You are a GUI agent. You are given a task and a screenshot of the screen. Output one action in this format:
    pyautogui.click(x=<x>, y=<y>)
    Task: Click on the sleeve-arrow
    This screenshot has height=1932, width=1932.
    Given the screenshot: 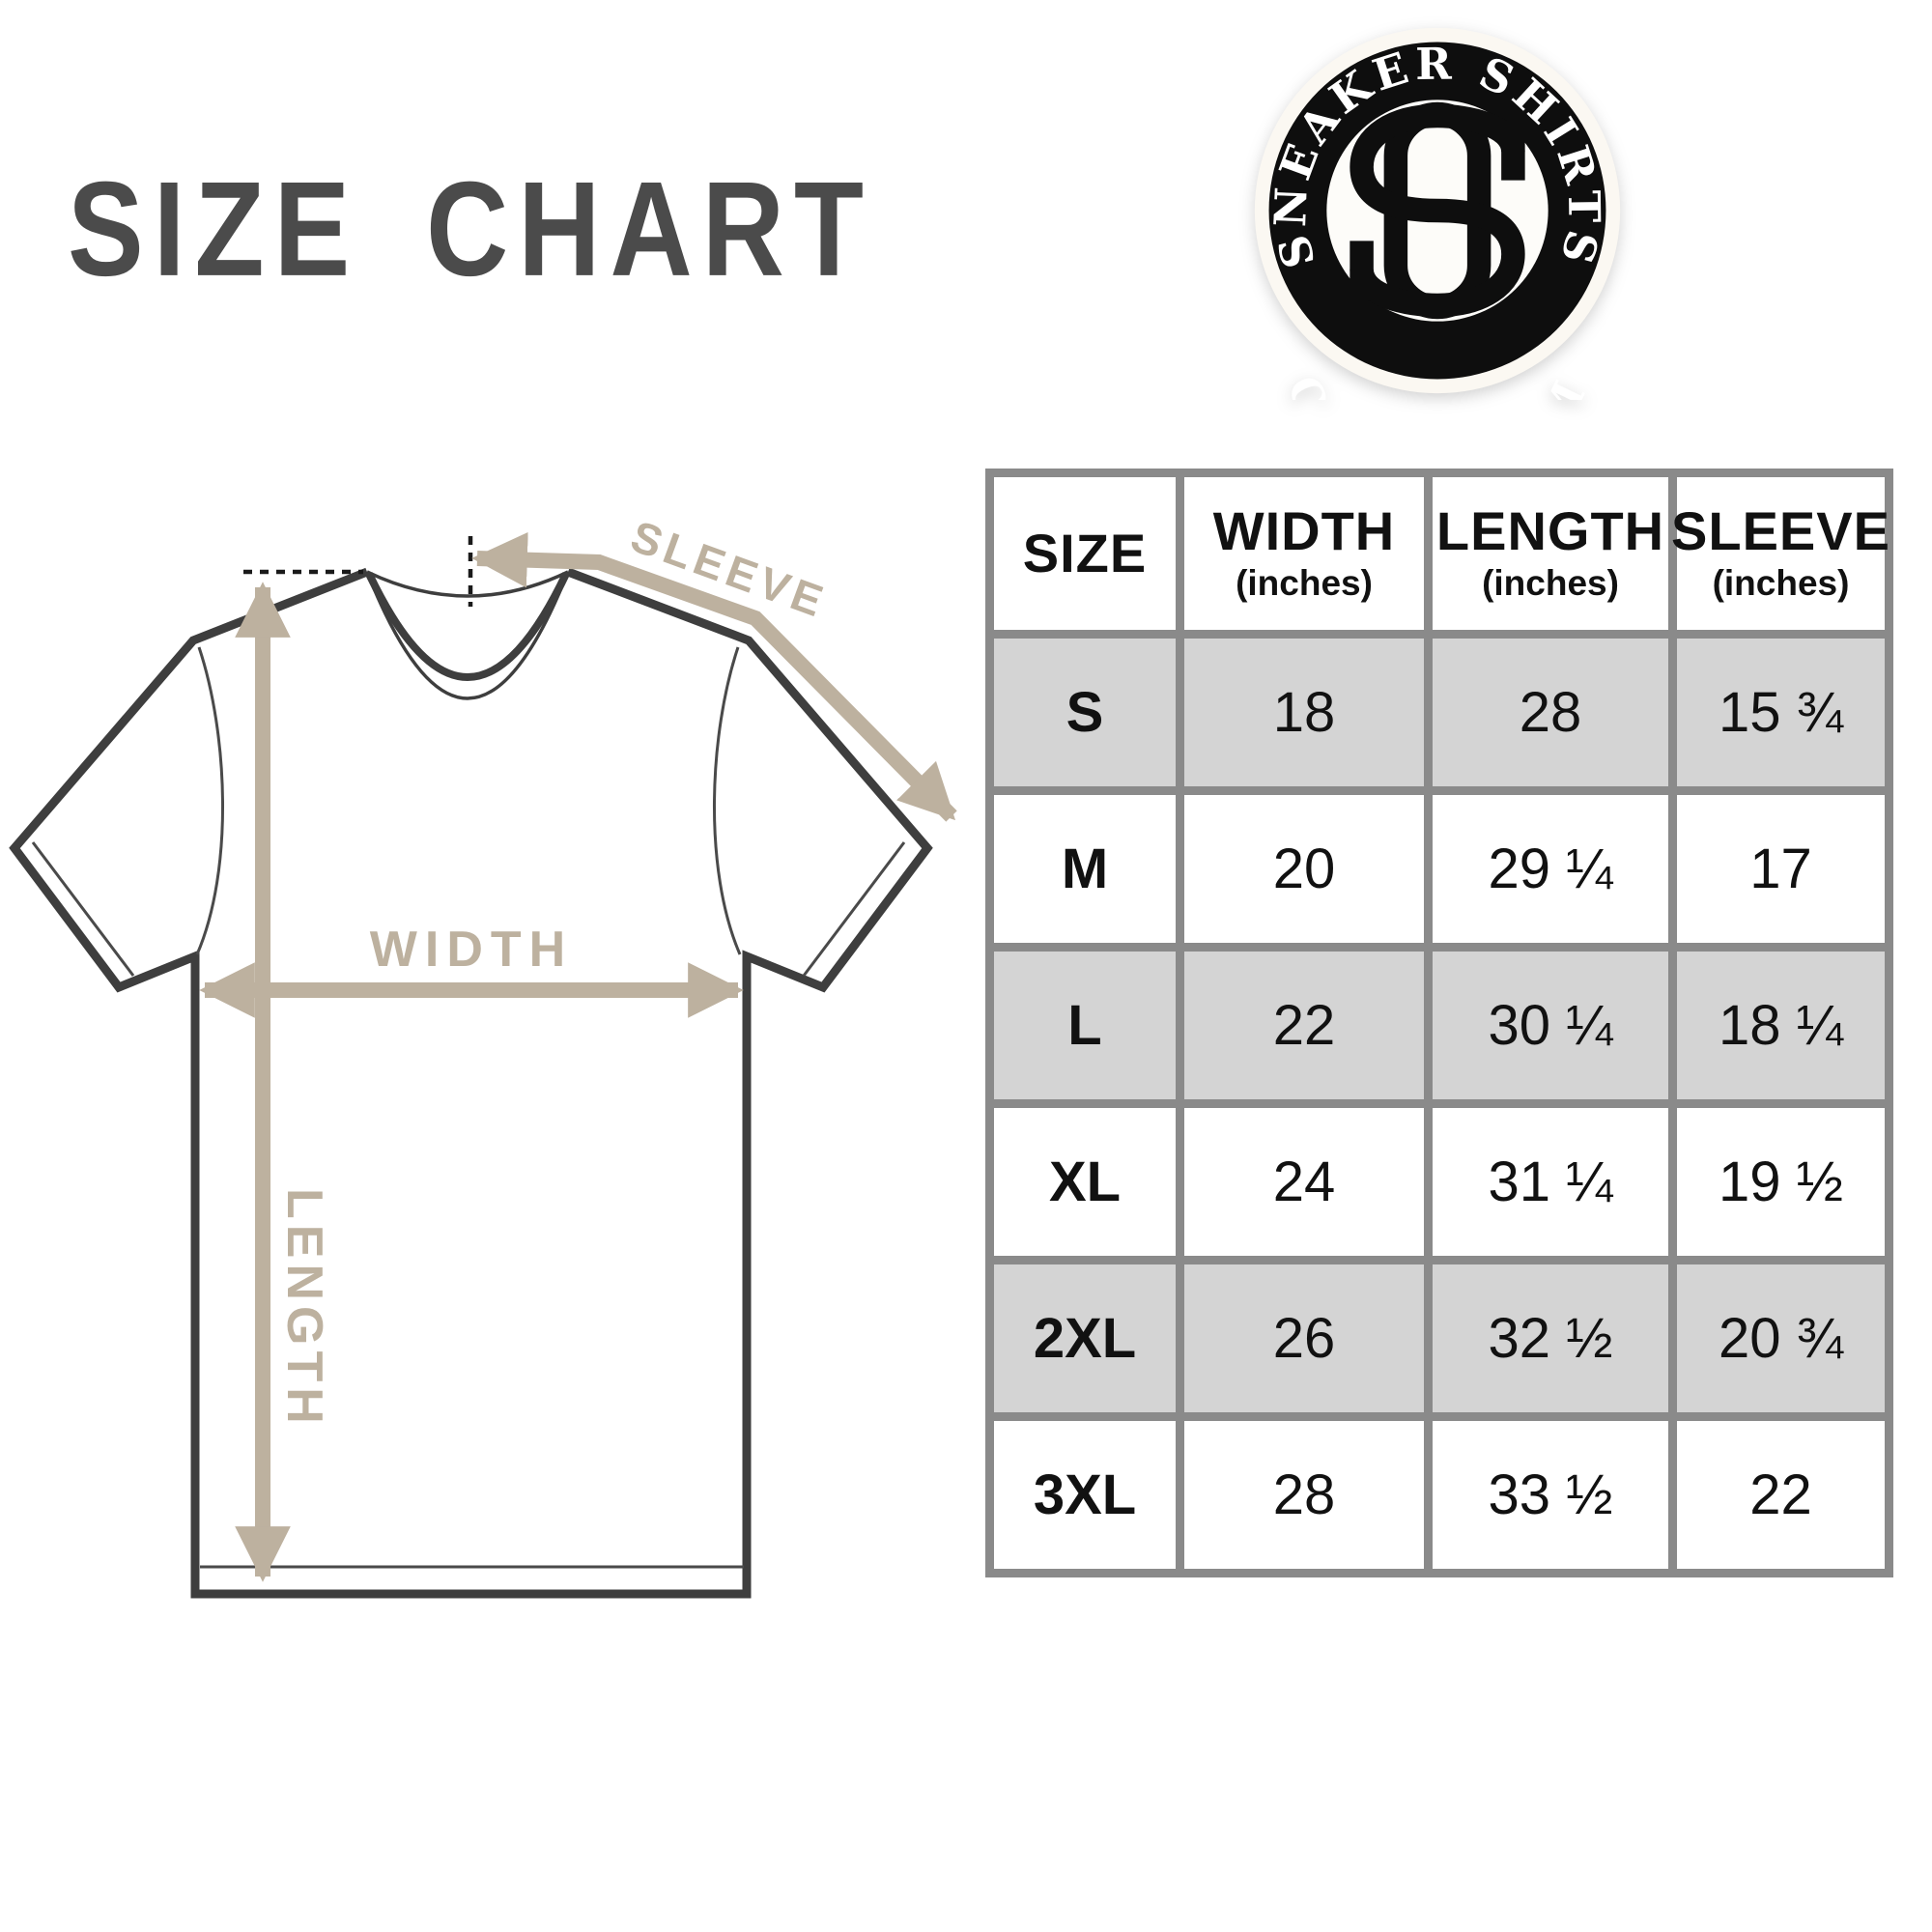 What is the action you would take?
    pyautogui.click(x=714, y=676)
    